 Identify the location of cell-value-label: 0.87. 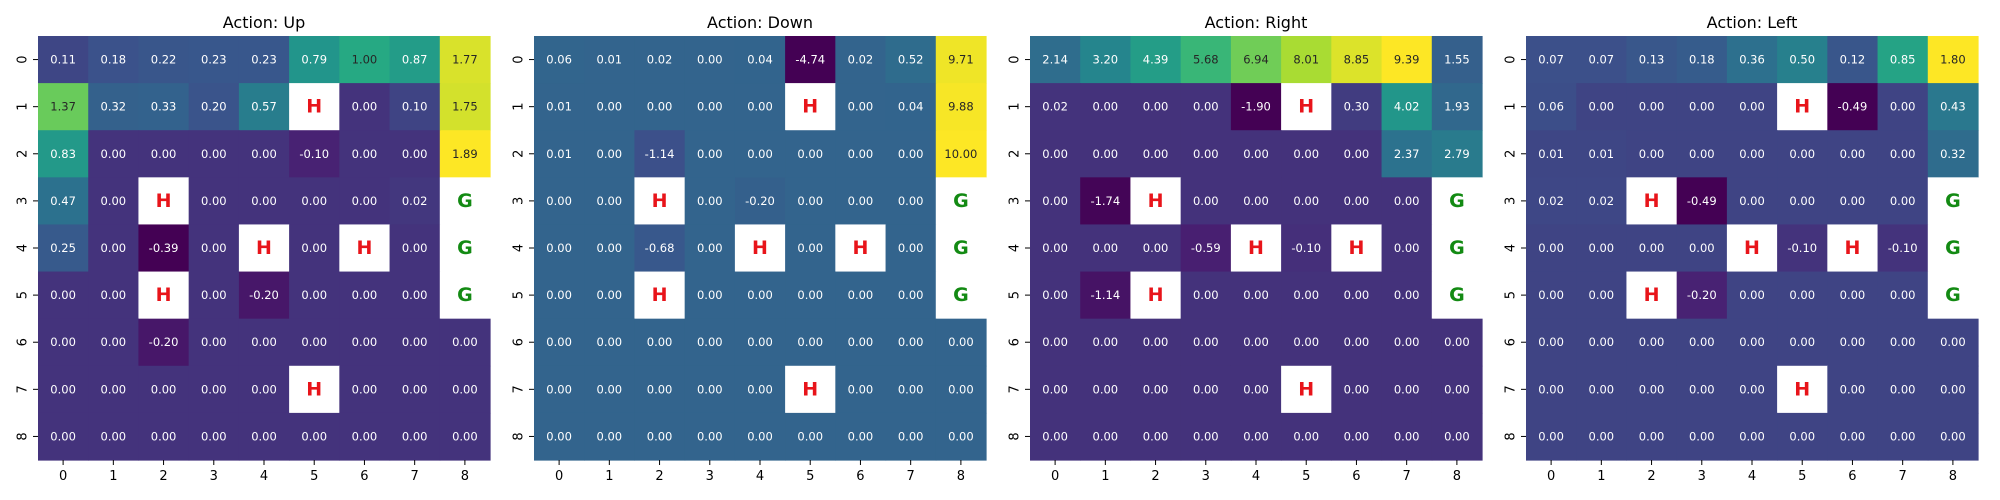
(415, 60).